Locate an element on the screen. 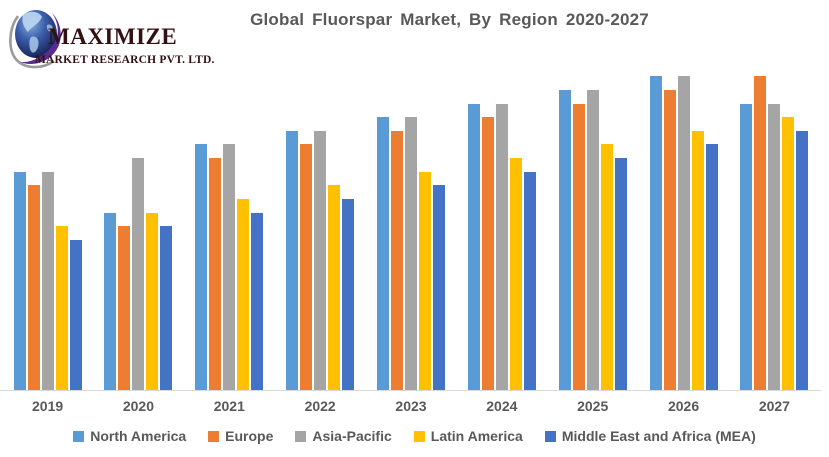  bar-europe-2019 is located at coordinates (33, 287).